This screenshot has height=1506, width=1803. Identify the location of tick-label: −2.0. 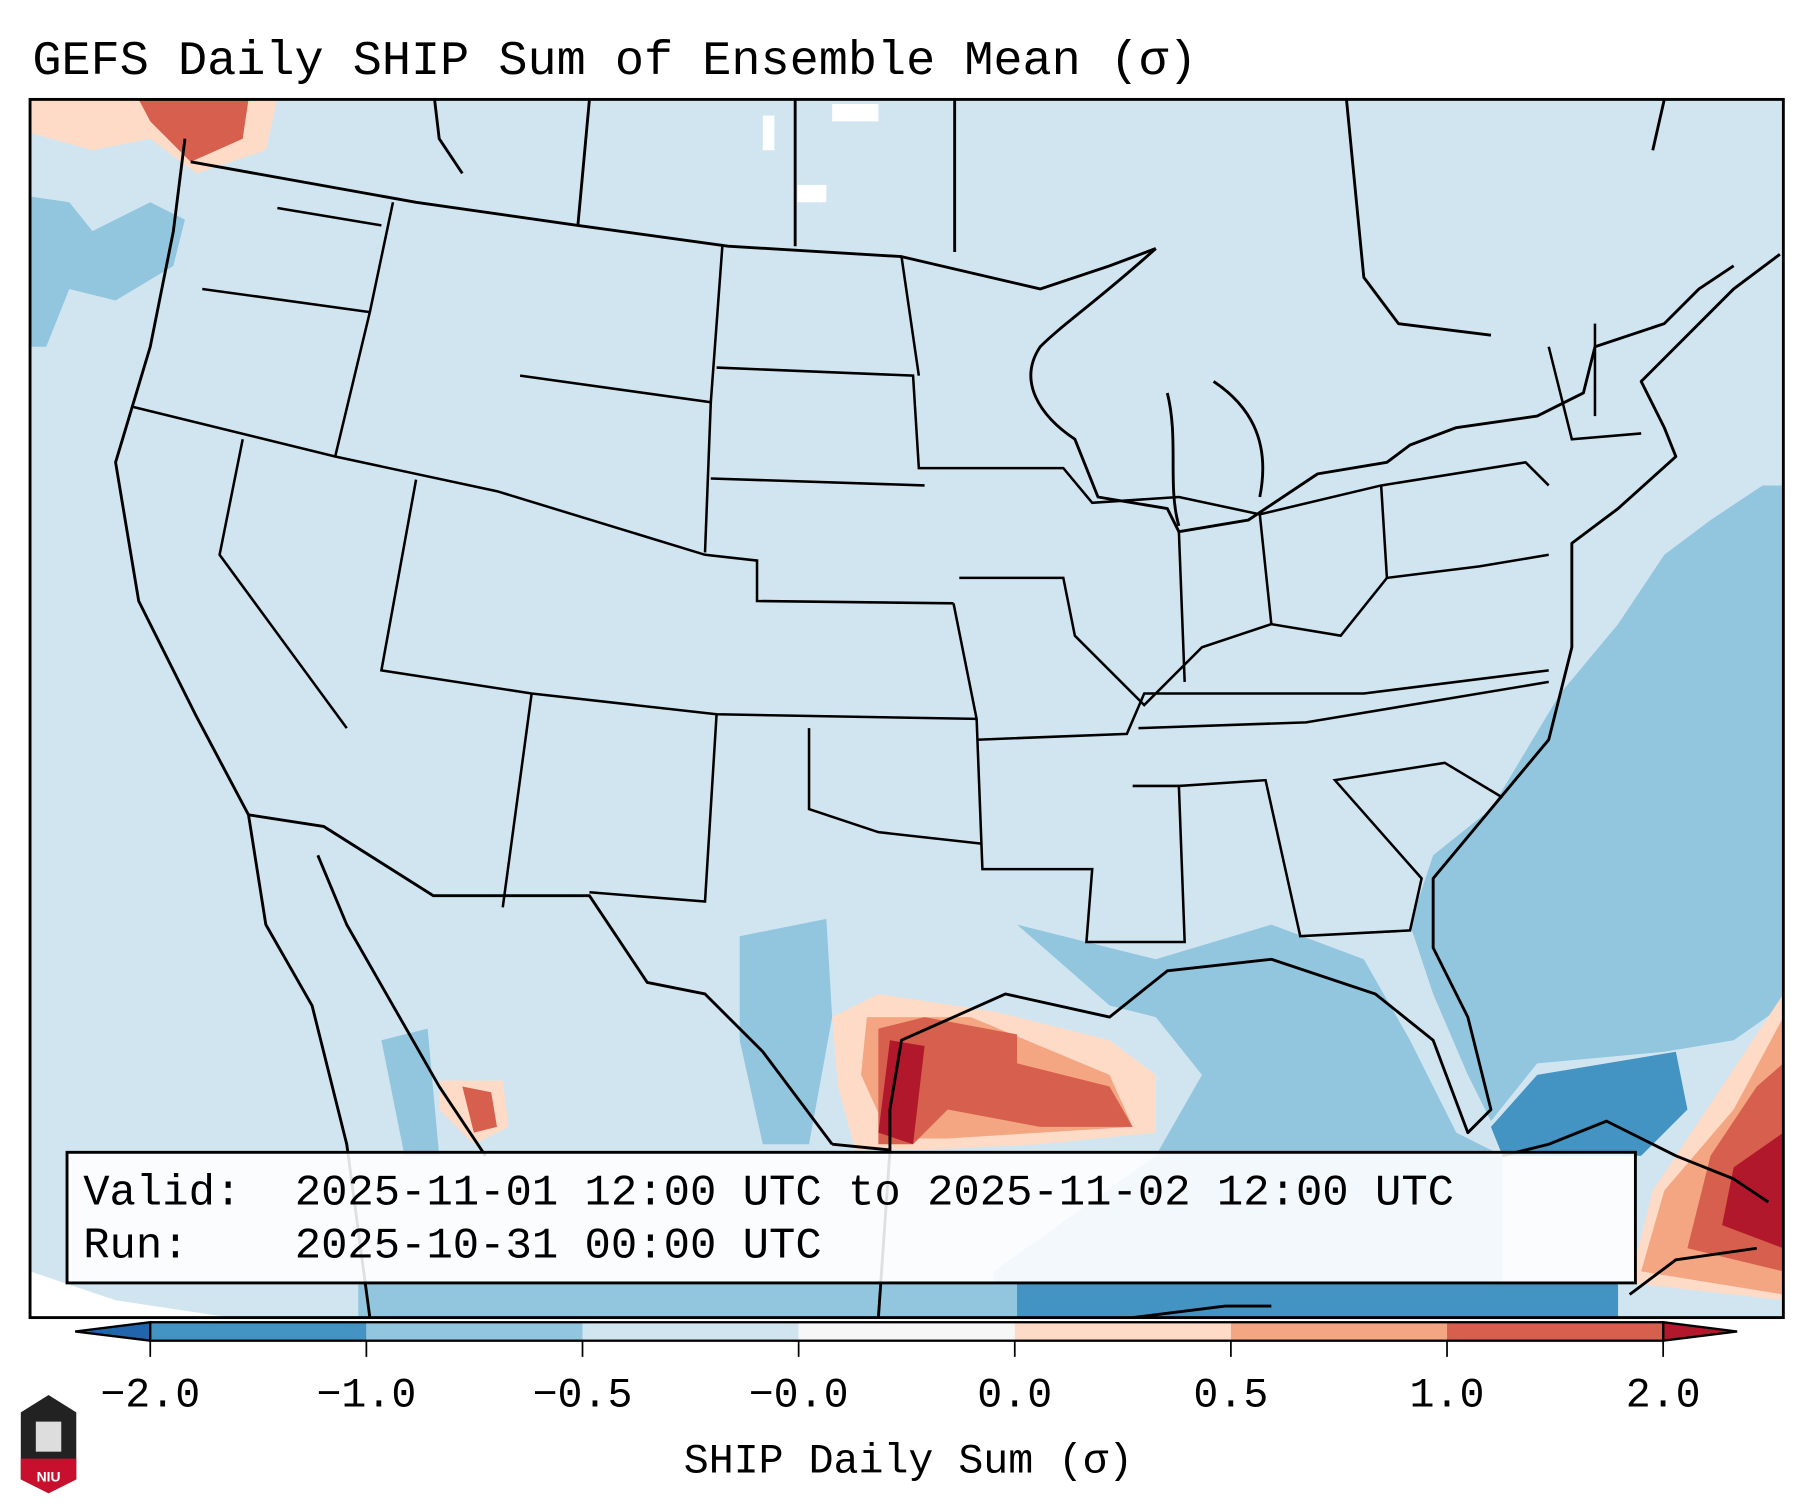
(150, 1396).